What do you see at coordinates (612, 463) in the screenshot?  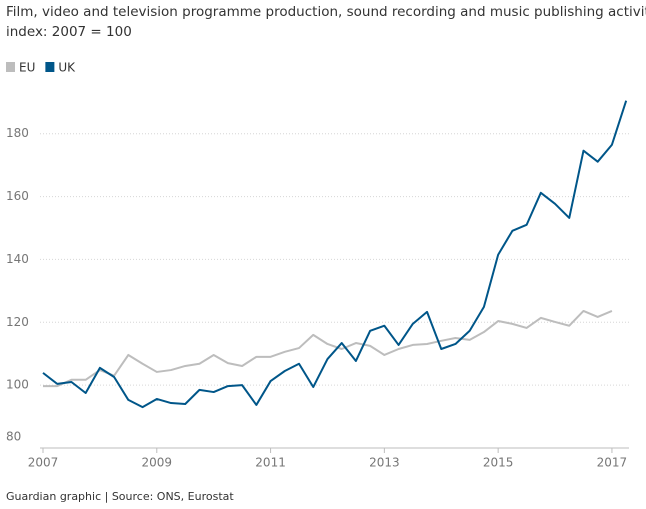 I see `x-tick-label: 2017` at bounding box center [612, 463].